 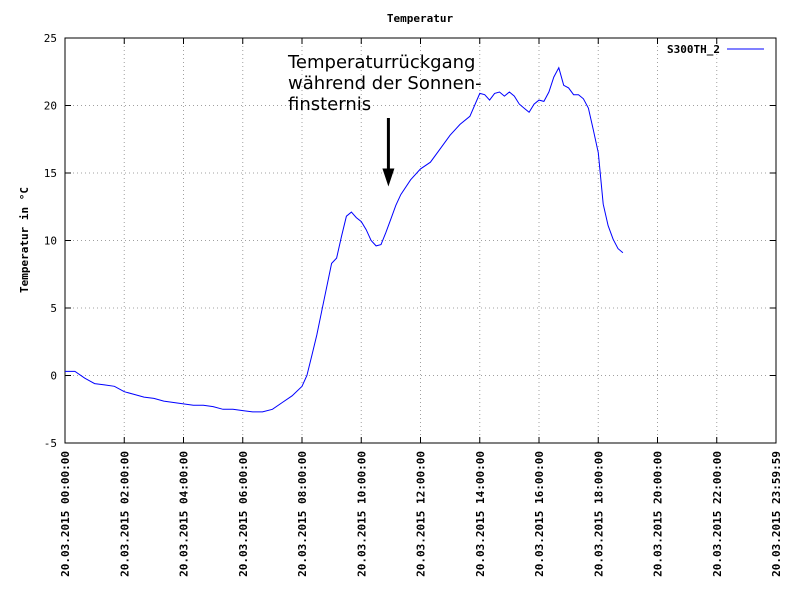 I want to click on y-tick-label: 10, so click(x=50, y=241).